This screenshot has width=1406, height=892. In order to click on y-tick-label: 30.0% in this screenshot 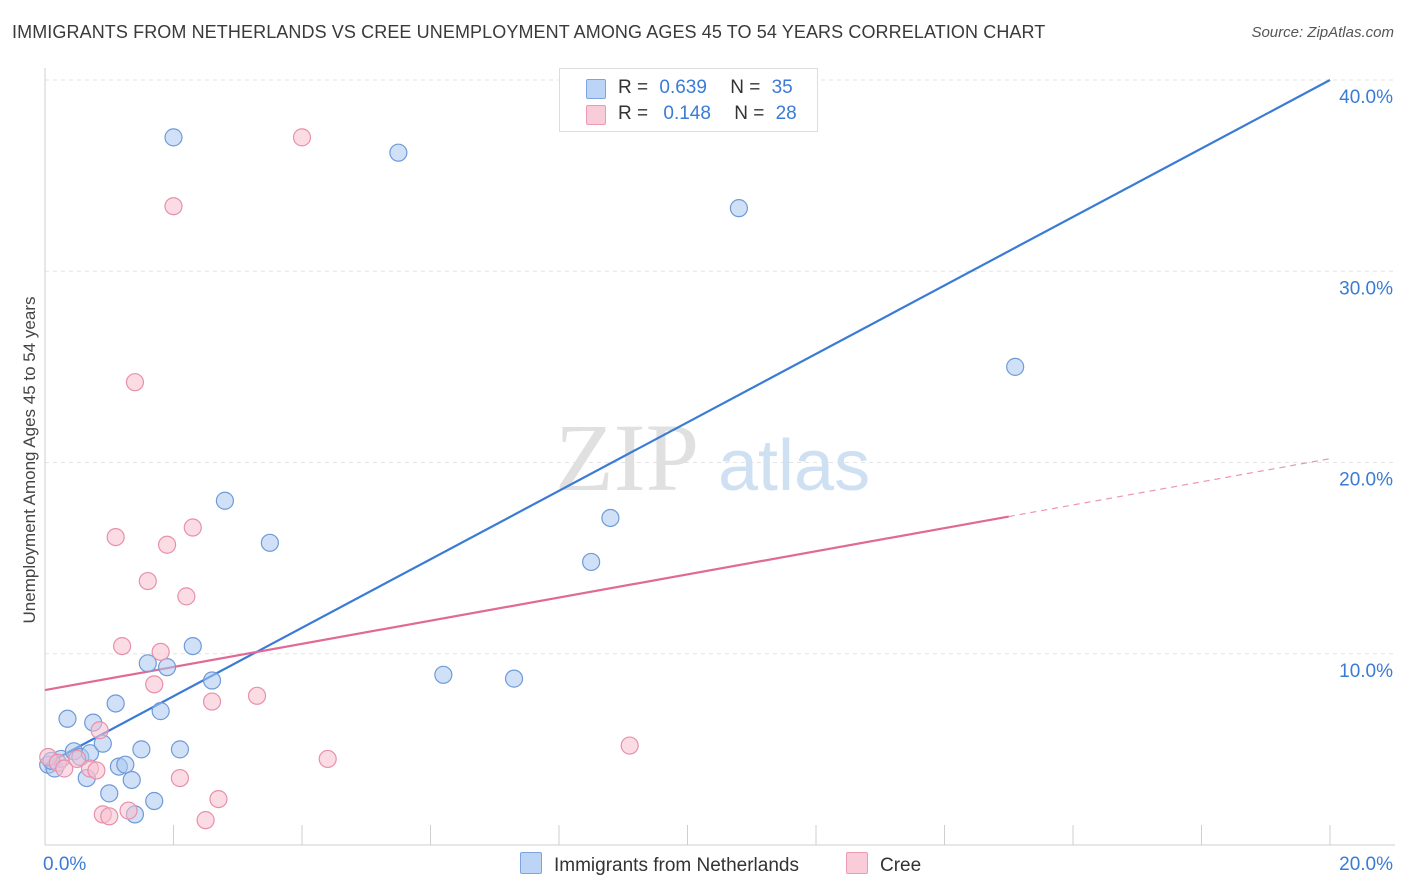, I will do `click(1366, 288)`.